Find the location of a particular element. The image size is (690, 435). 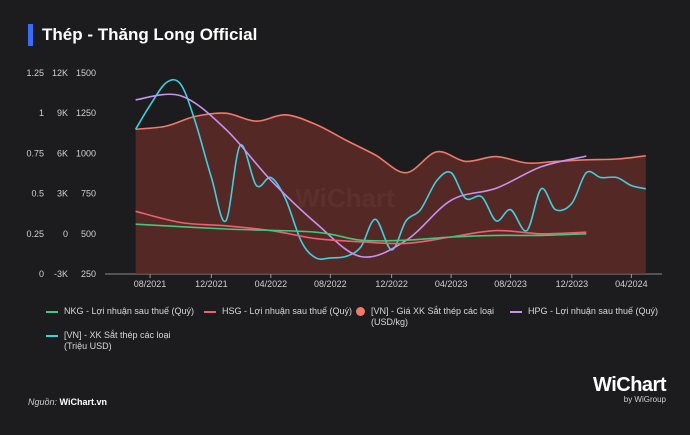

x-tick-label-5: 04/2023 is located at coordinates (451, 284).